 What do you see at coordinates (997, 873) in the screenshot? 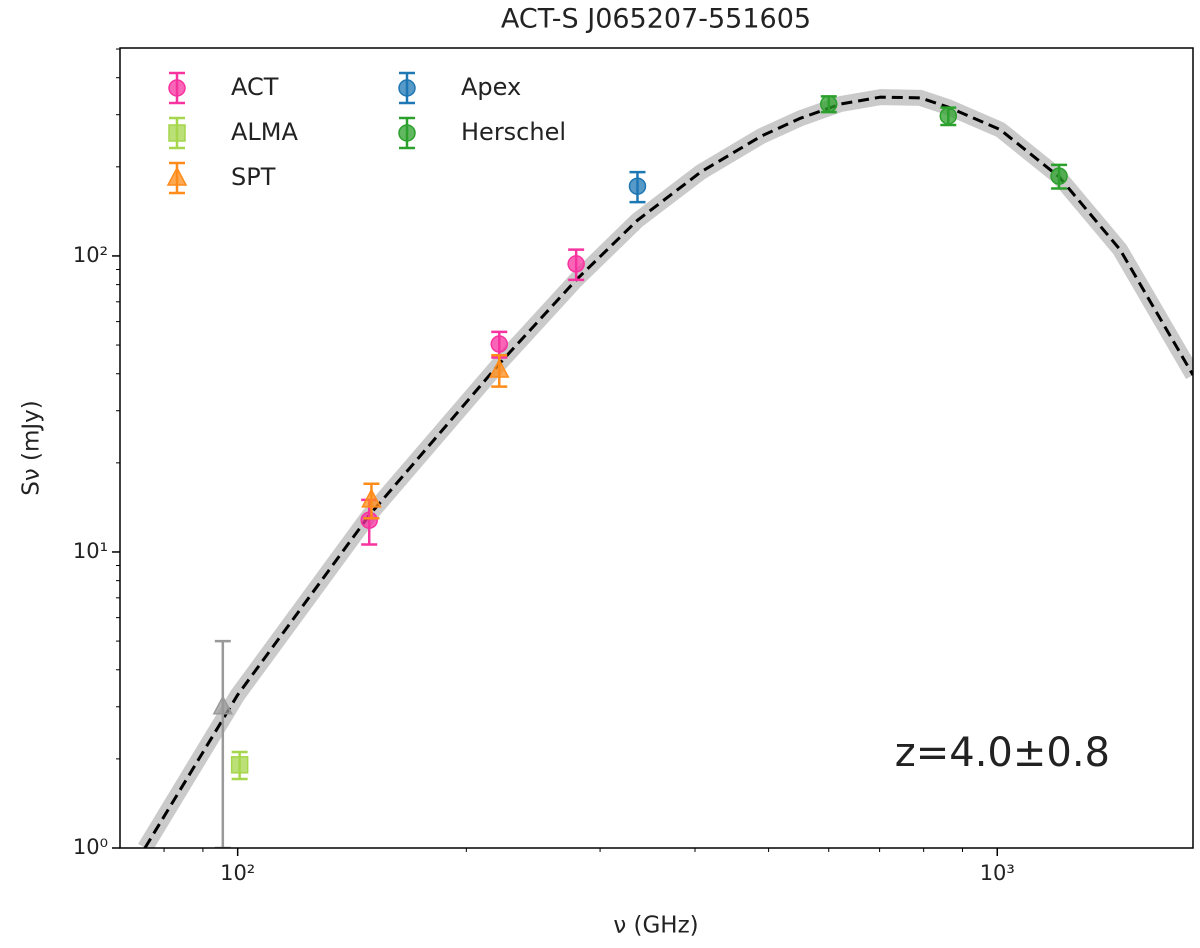
I see `x-tick-label: 10³` at bounding box center [997, 873].